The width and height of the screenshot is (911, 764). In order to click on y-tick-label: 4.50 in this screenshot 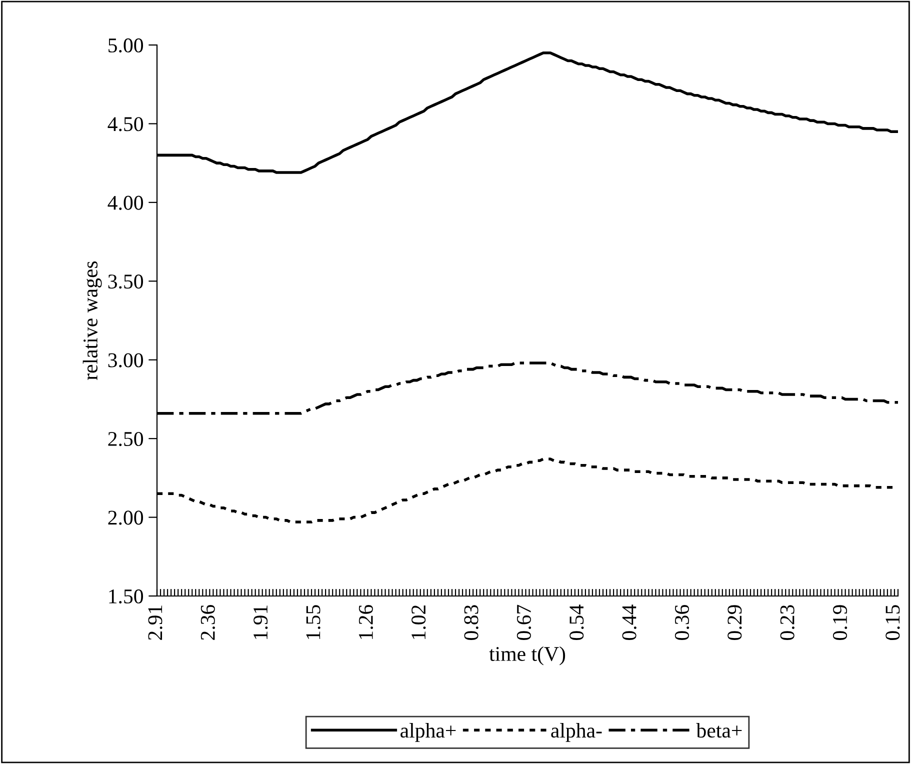, I will do `click(126, 124)`.